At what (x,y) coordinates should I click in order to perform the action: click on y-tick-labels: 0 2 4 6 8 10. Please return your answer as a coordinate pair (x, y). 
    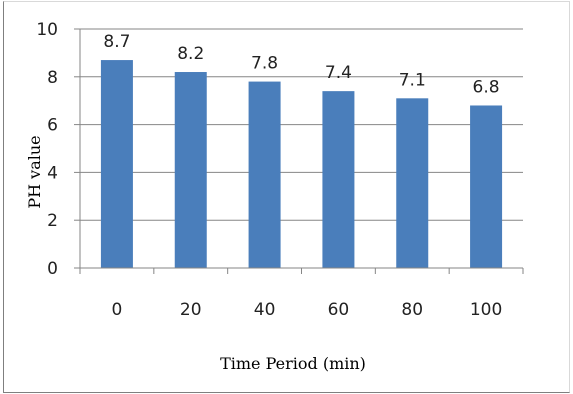
    Looking at the image, I should click on (47, 149).